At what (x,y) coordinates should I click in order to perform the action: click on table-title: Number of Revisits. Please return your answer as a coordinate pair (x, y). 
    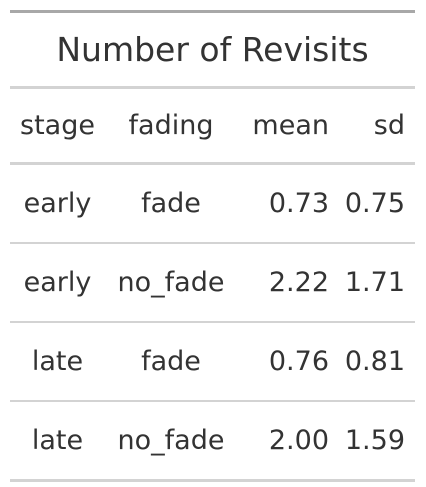
    Looking at the image, I should click on (212, 49).